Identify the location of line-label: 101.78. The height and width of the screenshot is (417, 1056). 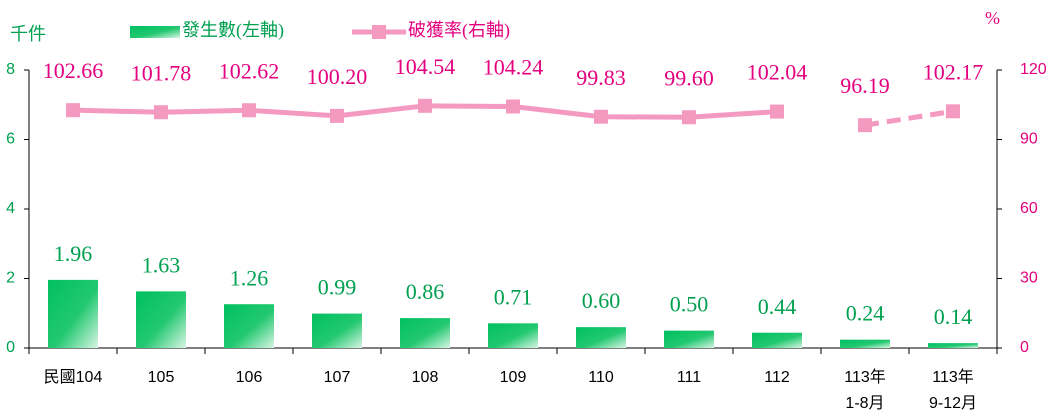
(161, 72).